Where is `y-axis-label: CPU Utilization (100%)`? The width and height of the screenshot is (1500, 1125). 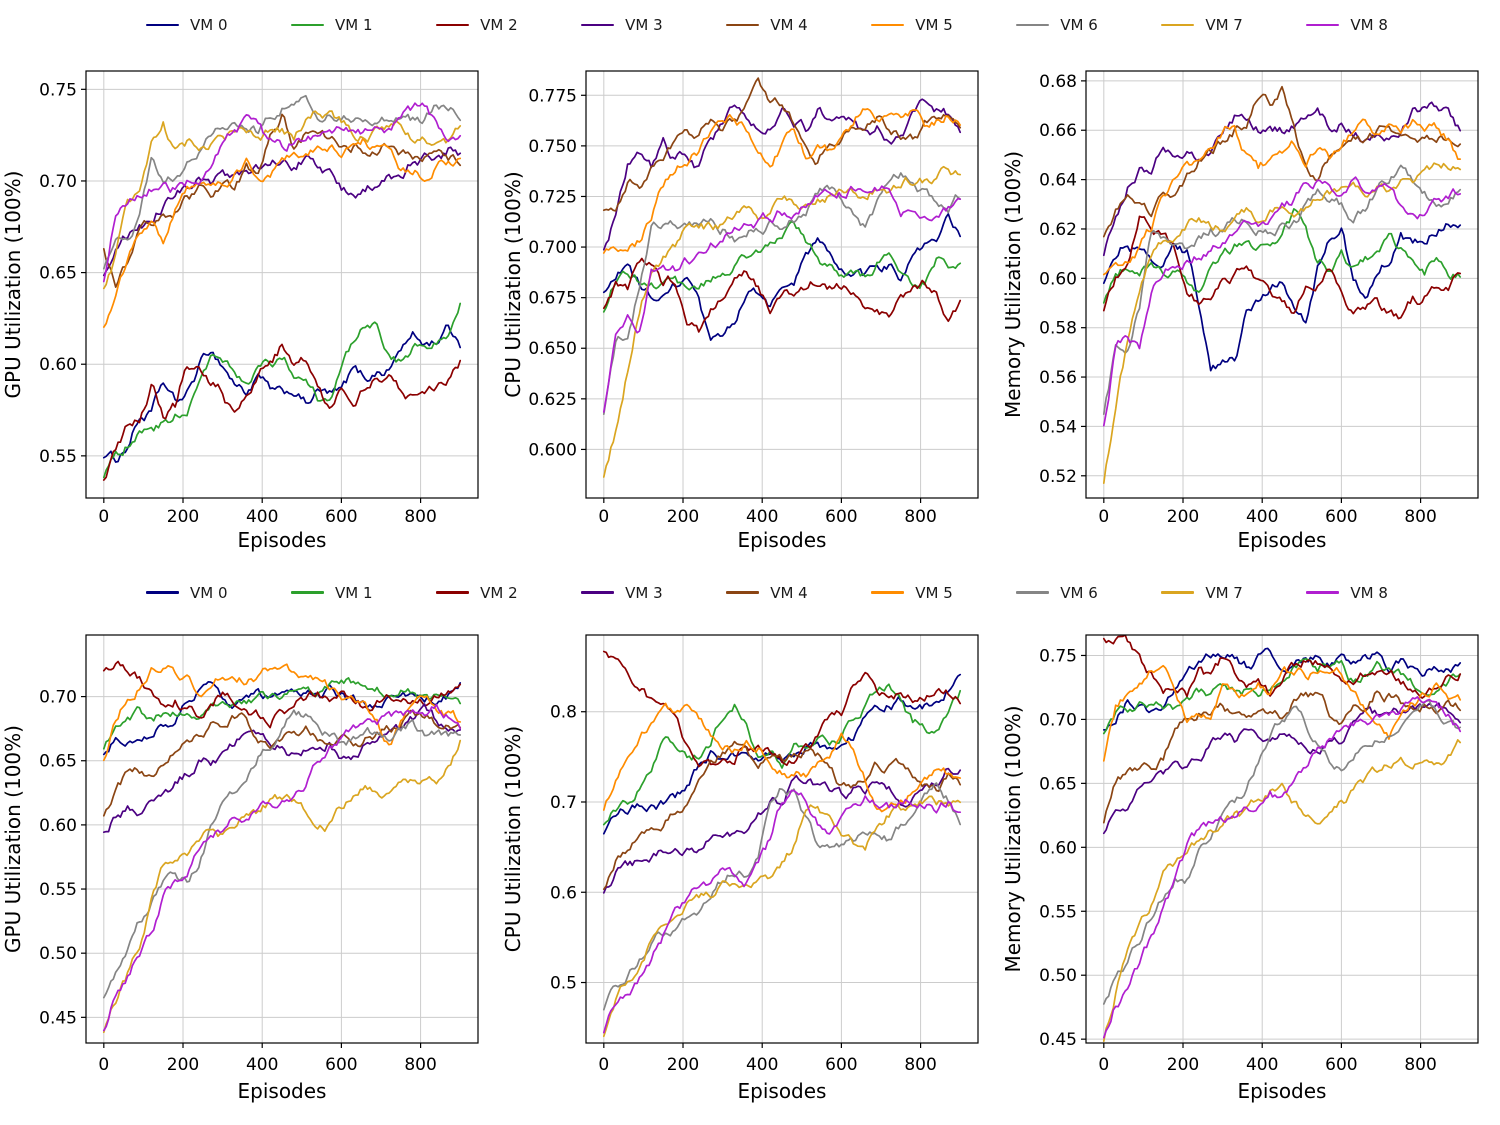
y-axis-label: CPU Utilization (100%) is located at coordinates (513, 839).